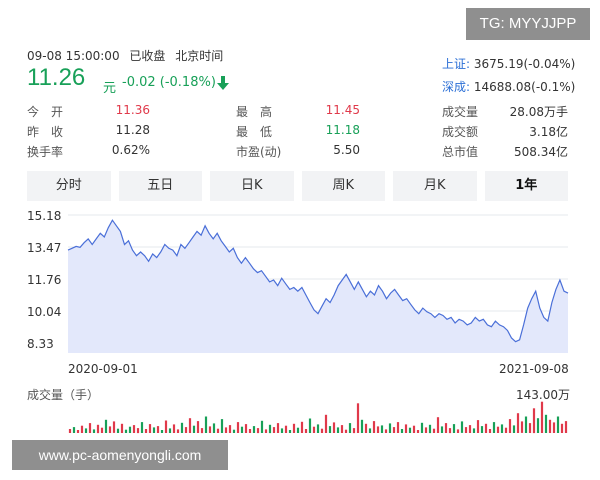 The height and width of the screenshot is (480, 600). Describe the element at coordinates (132, 110) in the screenshot. I see `stat-open-value: 11.36` at that location.